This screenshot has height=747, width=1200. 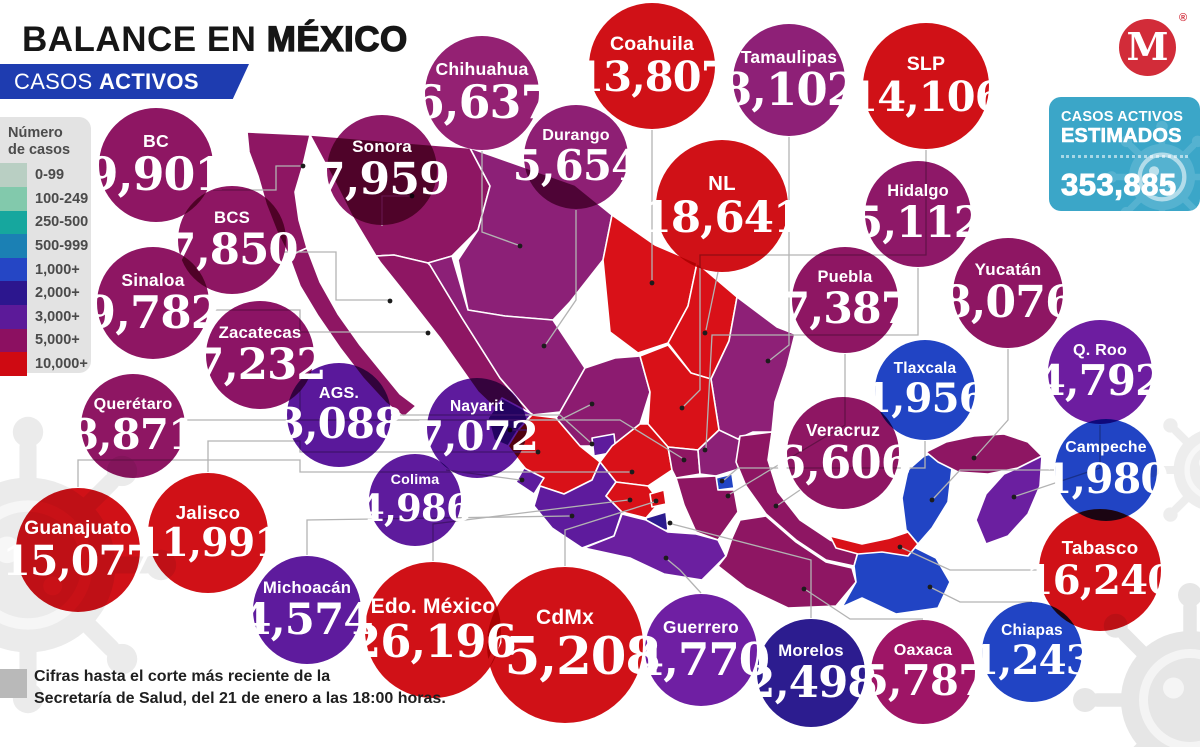 I want to click on estimated-cases-box: CASOS ACTIVOS ESTIMADOS 353,885, so click(x=1124, y=154).